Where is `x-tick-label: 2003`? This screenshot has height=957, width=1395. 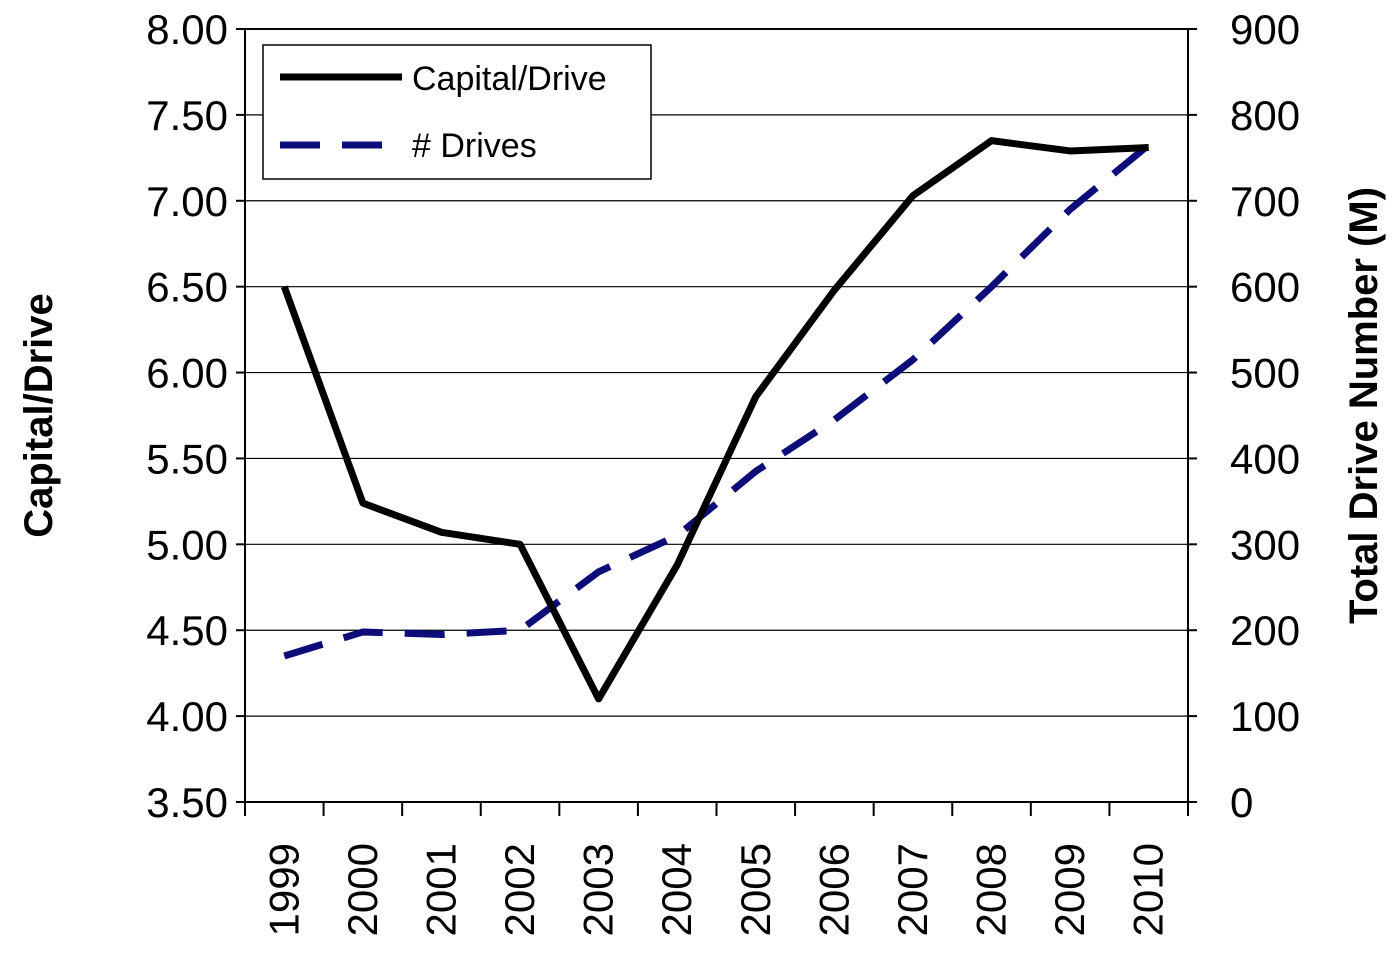
x-tick-label: 2003 is located at coordinates (598, 889).